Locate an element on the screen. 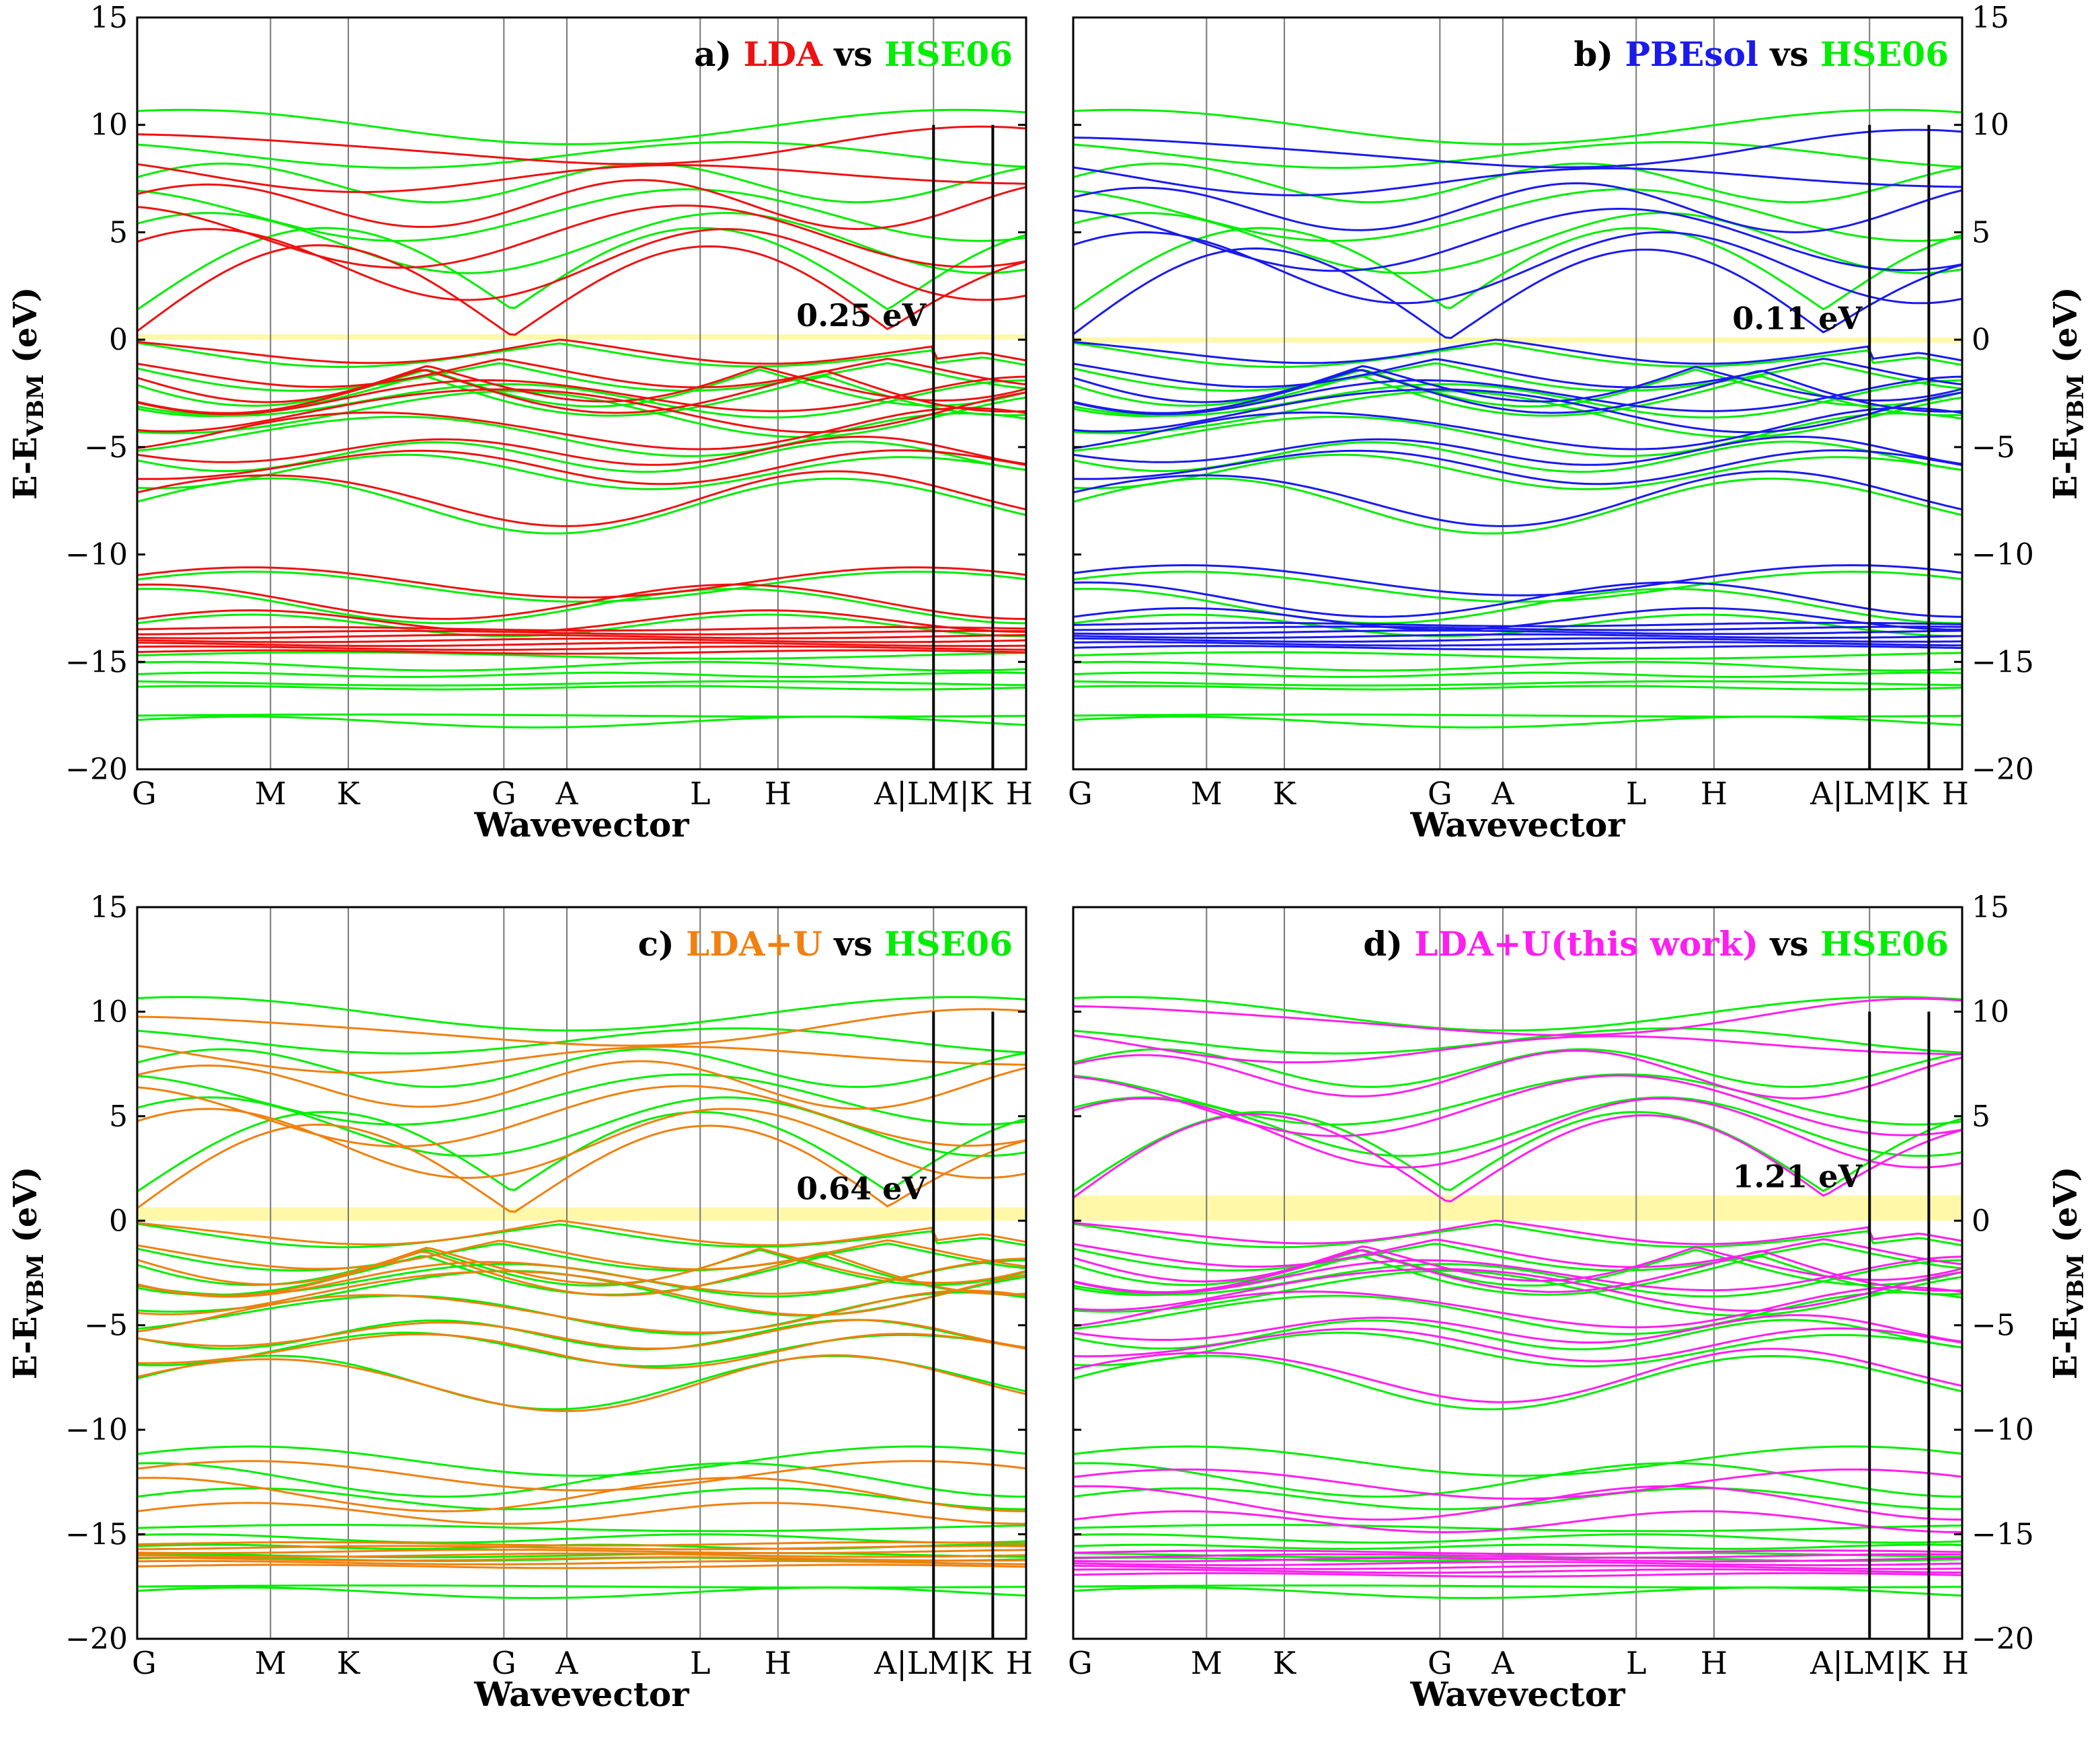 This screenshot has width=2100, height=1741. panel-title: d) LDA+U(this work) vs HSE06 is located at coordinates (1656, 944).